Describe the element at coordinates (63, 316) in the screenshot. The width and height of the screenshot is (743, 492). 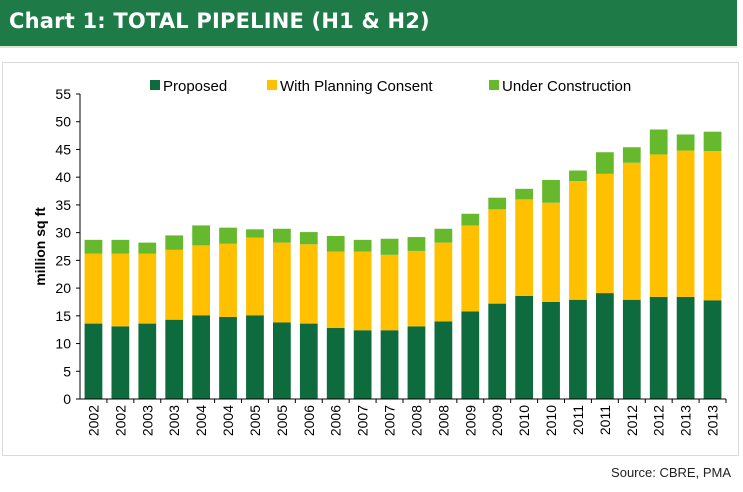
I see `y-tick-label: 15` at that location.